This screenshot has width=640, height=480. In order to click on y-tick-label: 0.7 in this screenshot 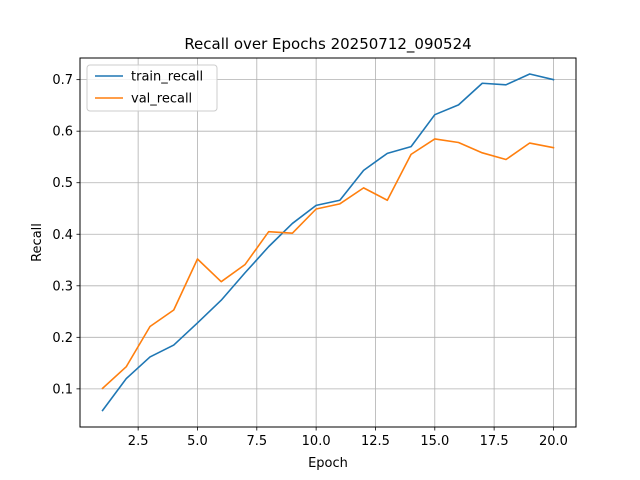, I will do `click(62, 80)`.